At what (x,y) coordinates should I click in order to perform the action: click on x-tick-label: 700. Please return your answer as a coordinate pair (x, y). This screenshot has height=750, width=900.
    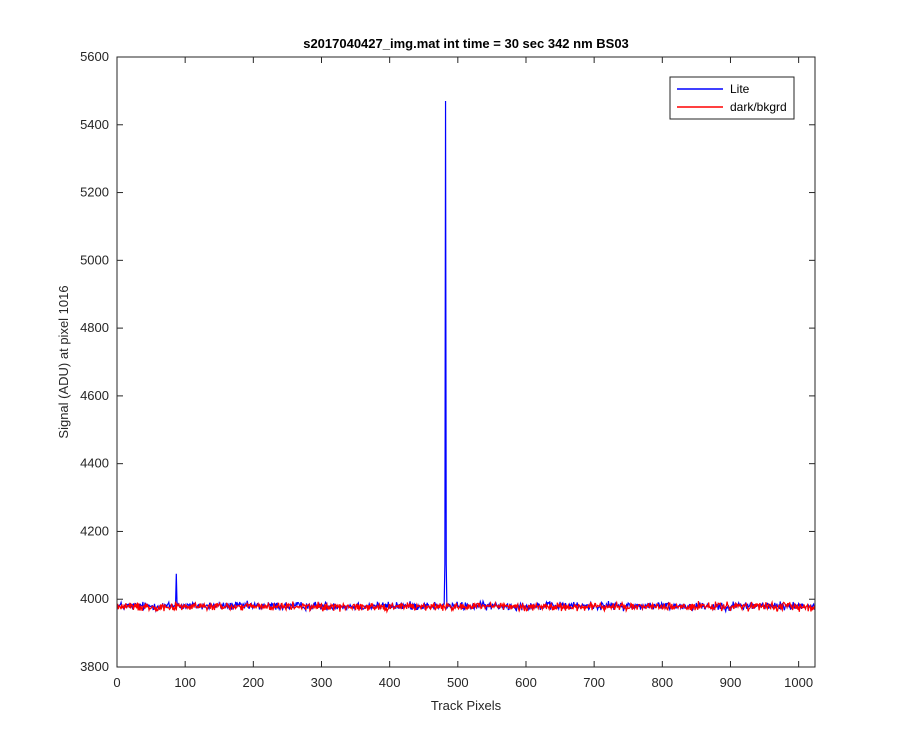
    Looking at the image, I should click on (594, 682).